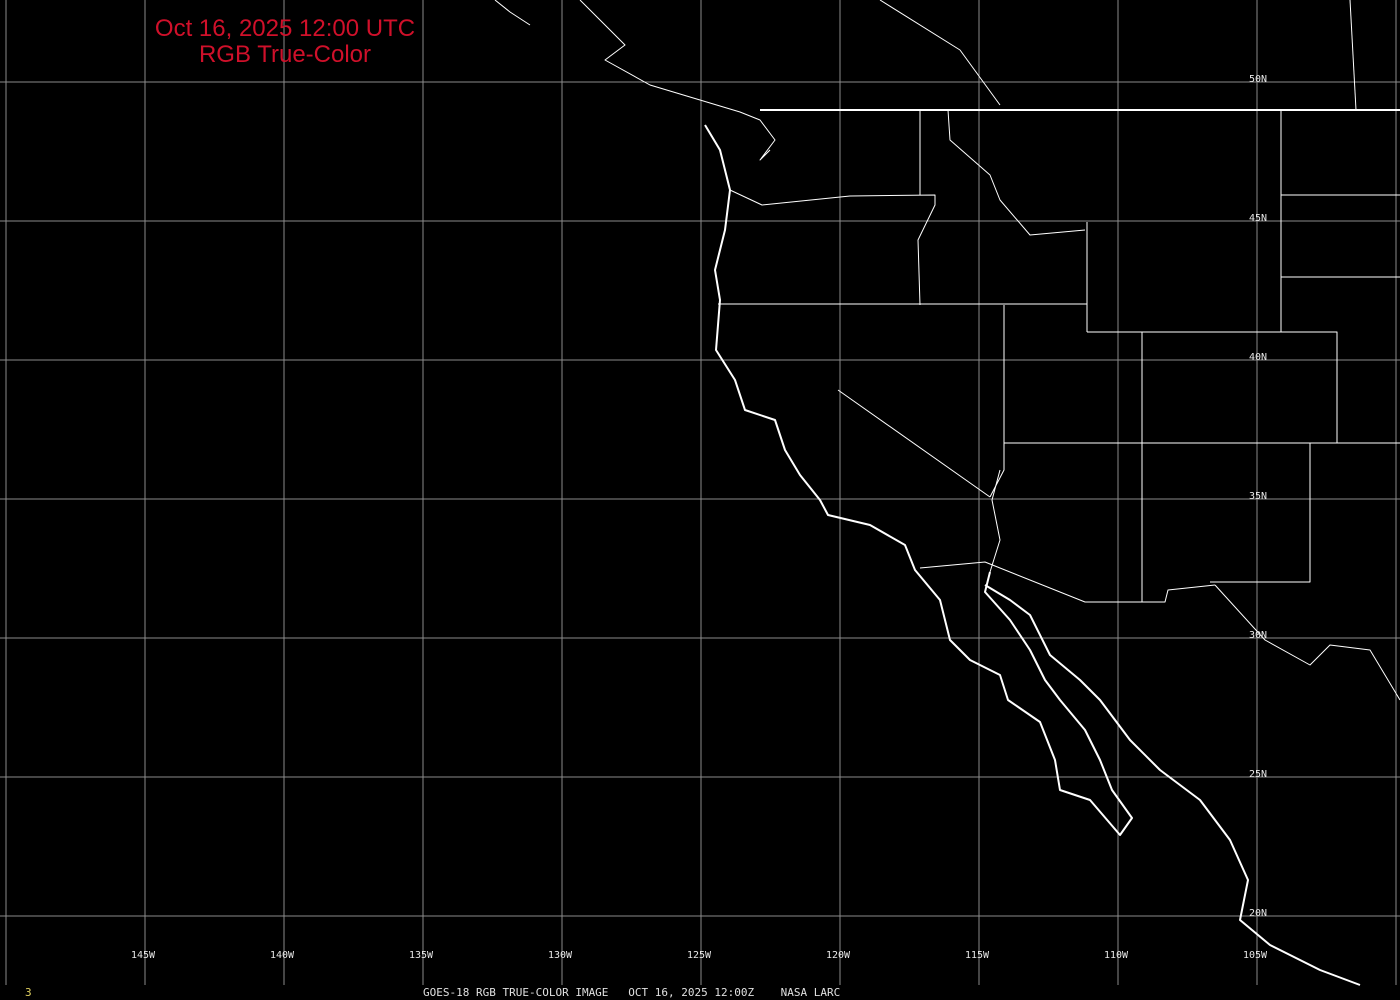 This screenshot has height=1000, width=1400. I want to click on us-mexico-border, so click(1067, 582).